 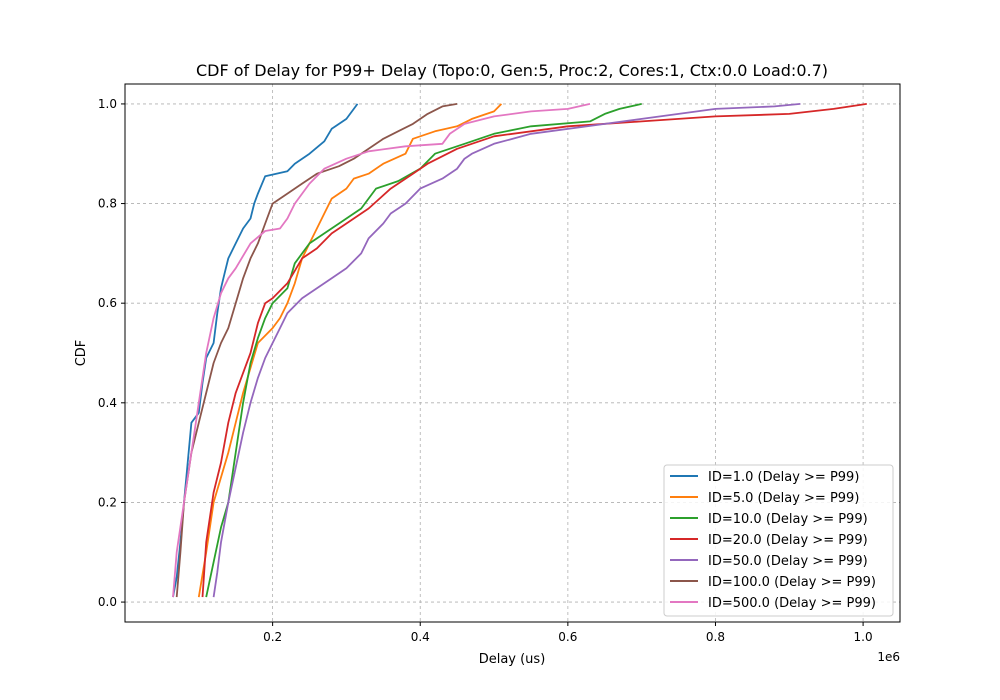 What do you see at coordinates (107, 303) in the screenshot?
I see `y-tick-label: 0.6` at bounding box center [107, 303].